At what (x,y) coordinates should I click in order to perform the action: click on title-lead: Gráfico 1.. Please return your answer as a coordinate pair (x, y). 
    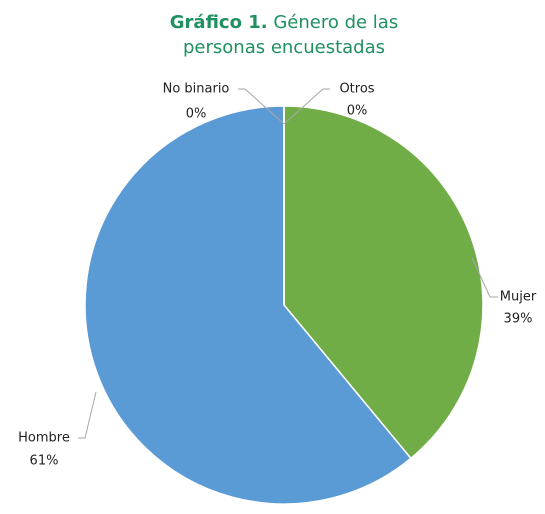
    Looking at the image, I should click on (218, 22).